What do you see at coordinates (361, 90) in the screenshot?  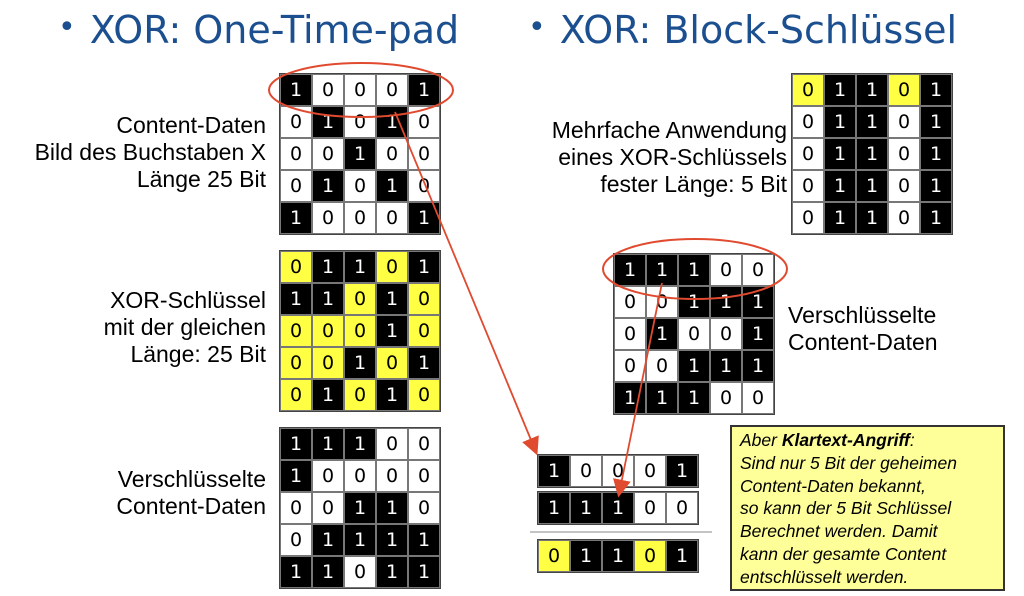 I see `highlight-ellipse-content` at bounding box center [361, 90].